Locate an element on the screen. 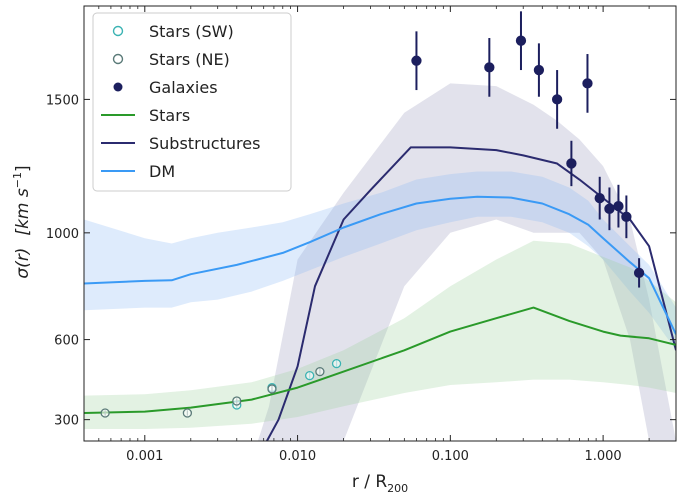 This screenshot has width=677, height=495. legend-item-substructures: Substructures is located at coordinates (180, 143).